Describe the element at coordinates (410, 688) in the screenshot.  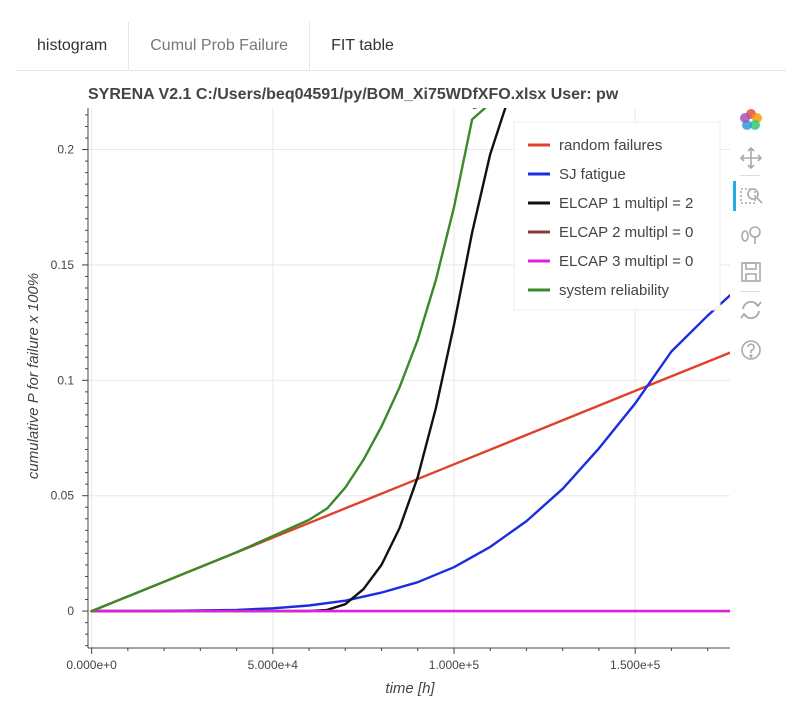
I see `x-axis-label: time [h]` at that location.